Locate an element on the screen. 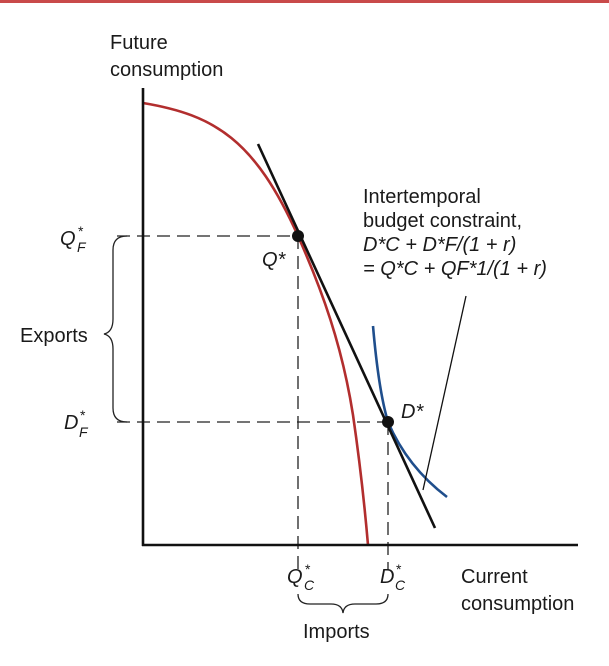 The height and width of the screenshot is (666, 609). qf-star-tick-label: Q * F is located at coordinates (73, 239).